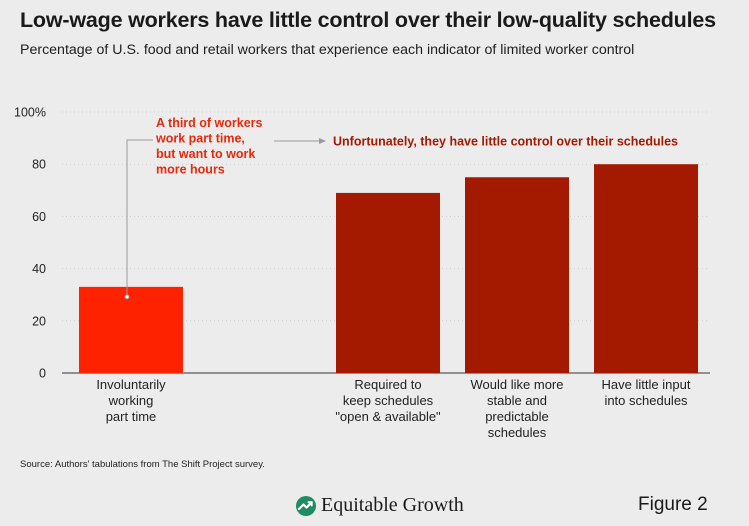 The width and height of the screenshot is (749, 526). What do you see at coordinates (39, 321) in the screenshot?
I see `y-tick-label: 20` at bounding box center [39, 321].